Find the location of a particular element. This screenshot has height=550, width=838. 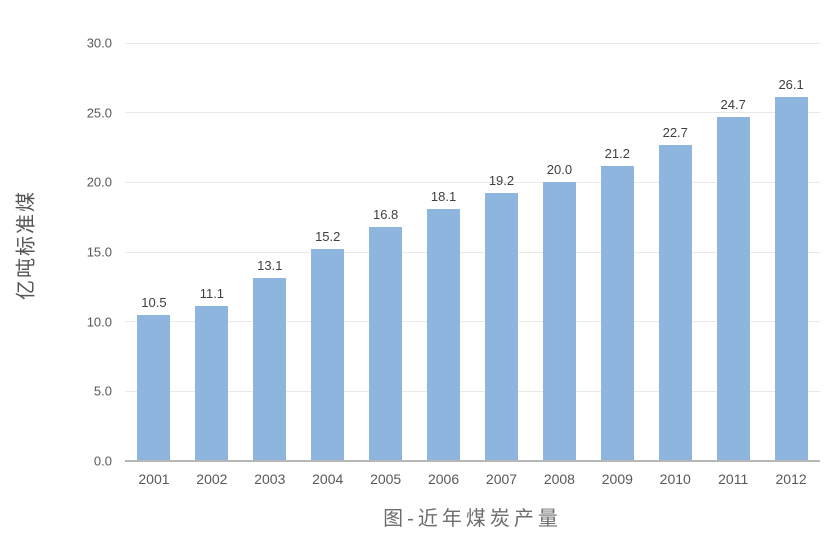

bar-column: 16.8 is located at coordinates (386, 252).